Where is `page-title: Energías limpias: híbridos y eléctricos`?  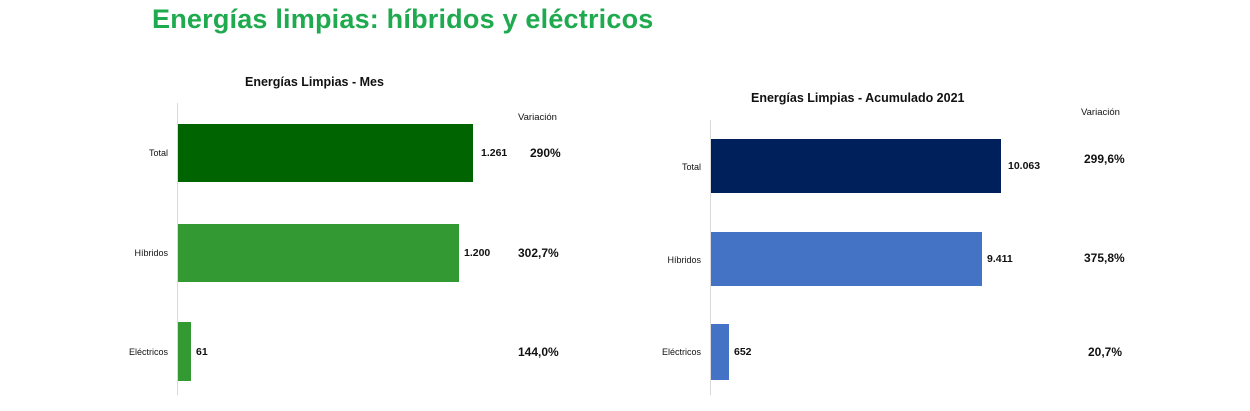 page-title: Energías limpias: híbridos y eléctricos is located at coordinates (403, 19).